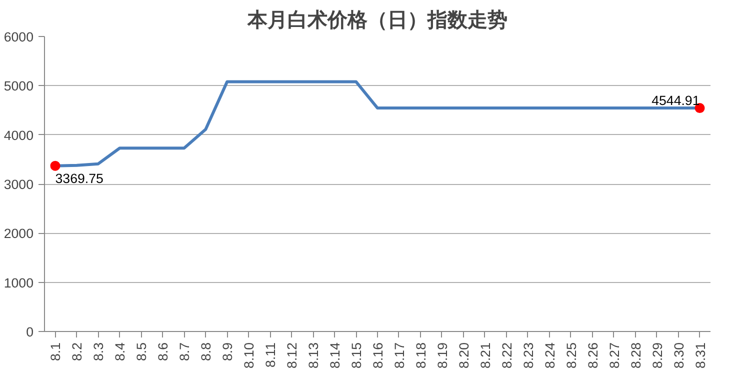 The height and width of the screenshot is (373, 730). Describe the element at coordinates (19, 234) in the screenshot. I see `y-tick-label: 2000` at that location.